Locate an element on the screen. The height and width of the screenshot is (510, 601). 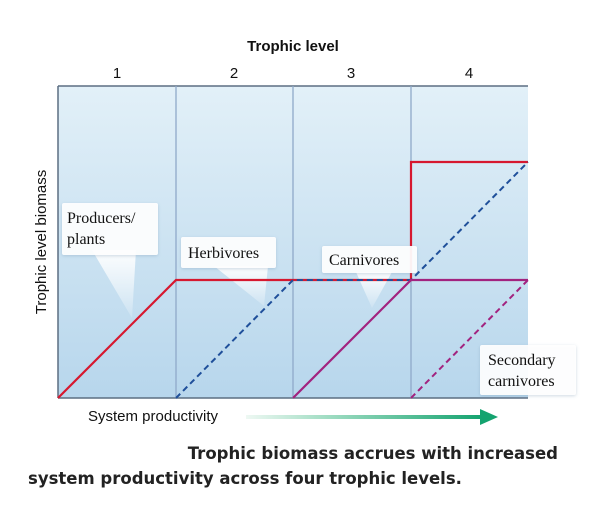
trophic-level-3-label: 3 is located at coordinates (351, 73).